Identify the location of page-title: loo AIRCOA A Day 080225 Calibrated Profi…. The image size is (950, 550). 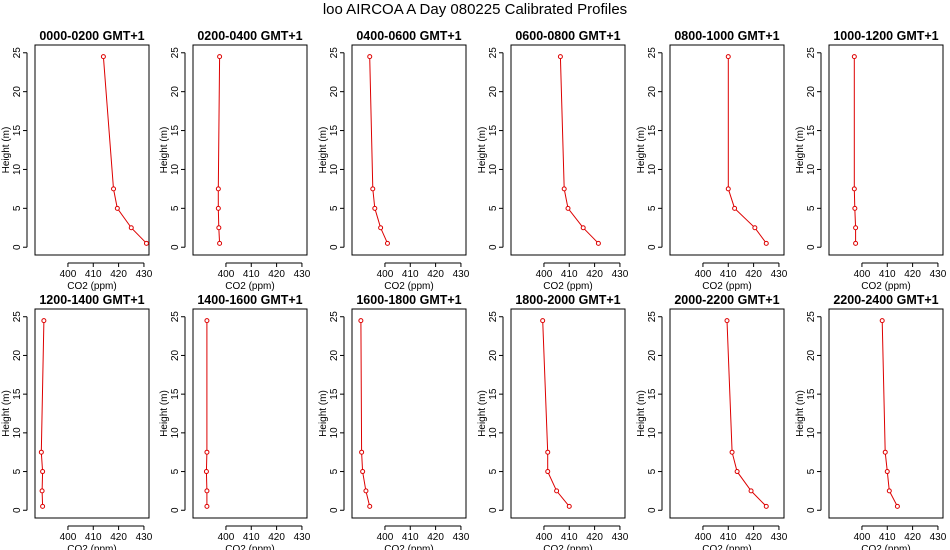
(475, 9).